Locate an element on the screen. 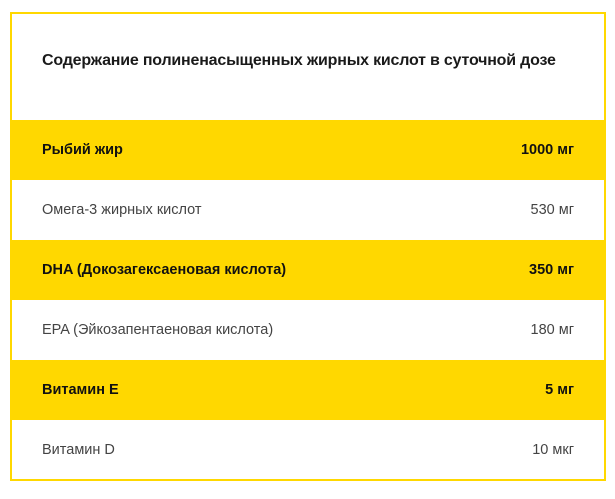 This screenshot has height=499, width=615. table-row: Витамин E 5 мг is located at coordinates (308, 390).